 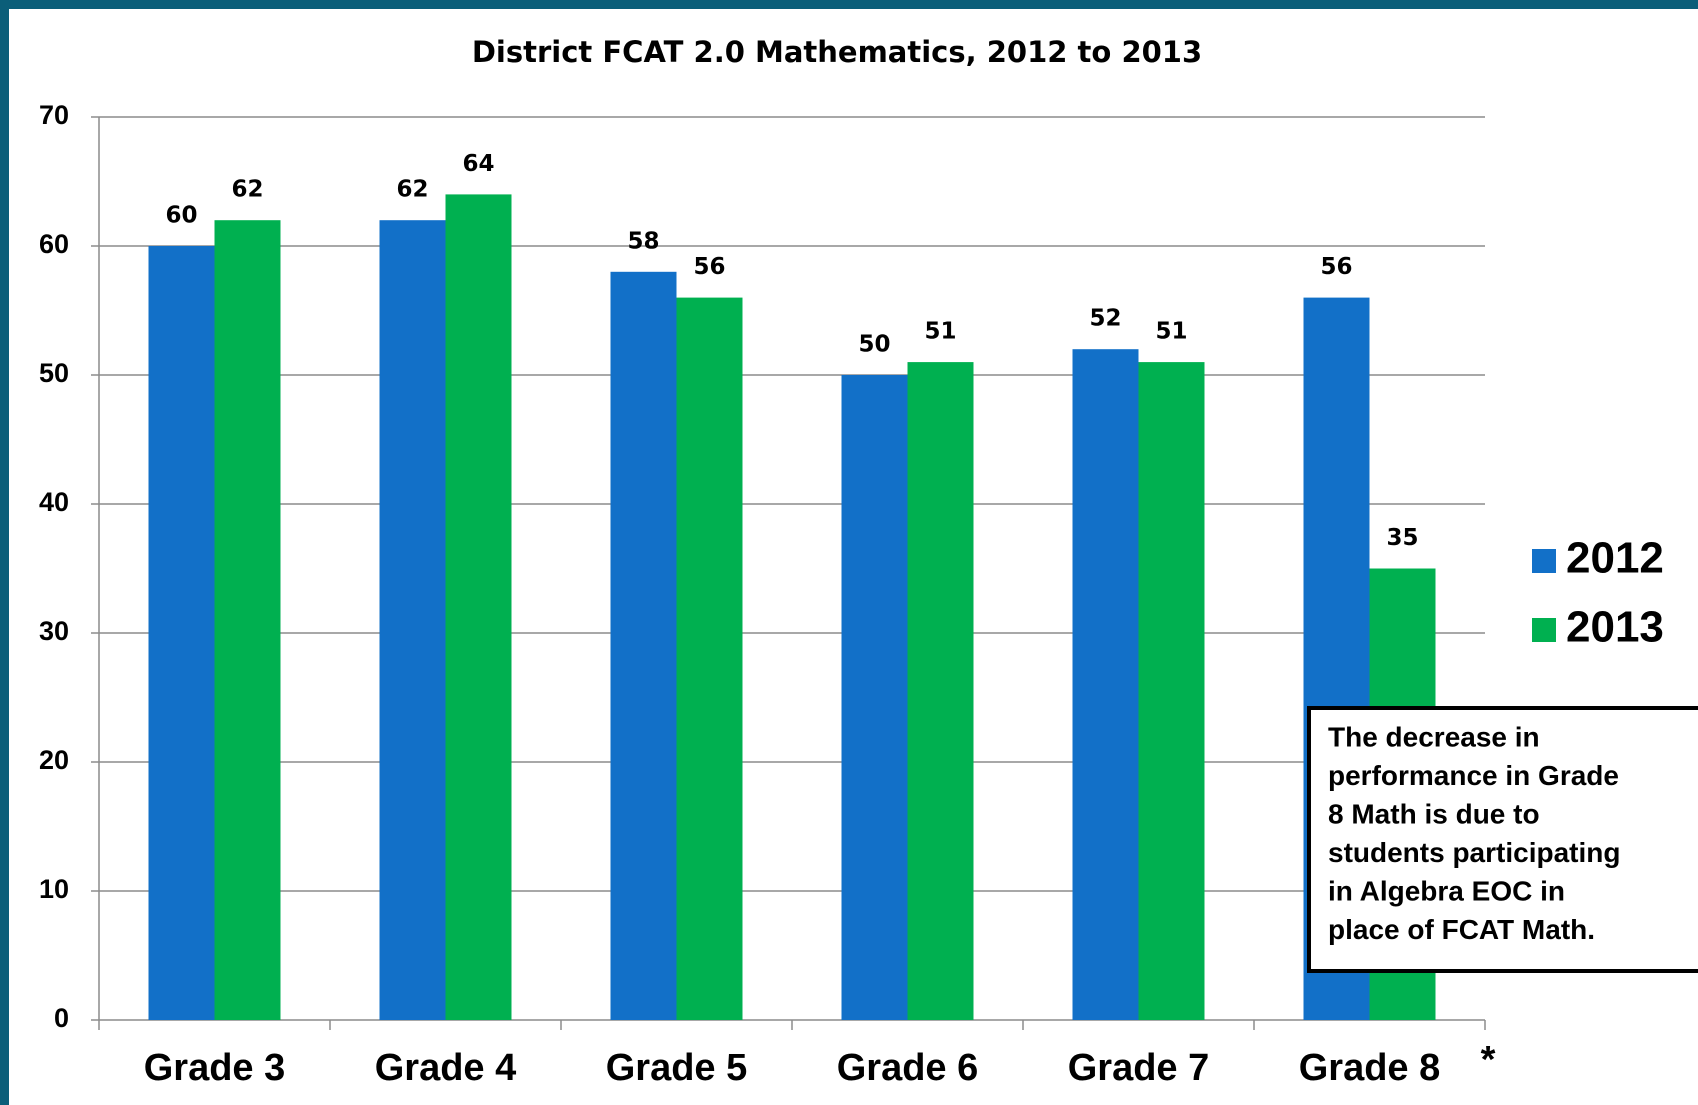 I want to click on x-tick-label: Grade 6, so click(x=908, y=1068).